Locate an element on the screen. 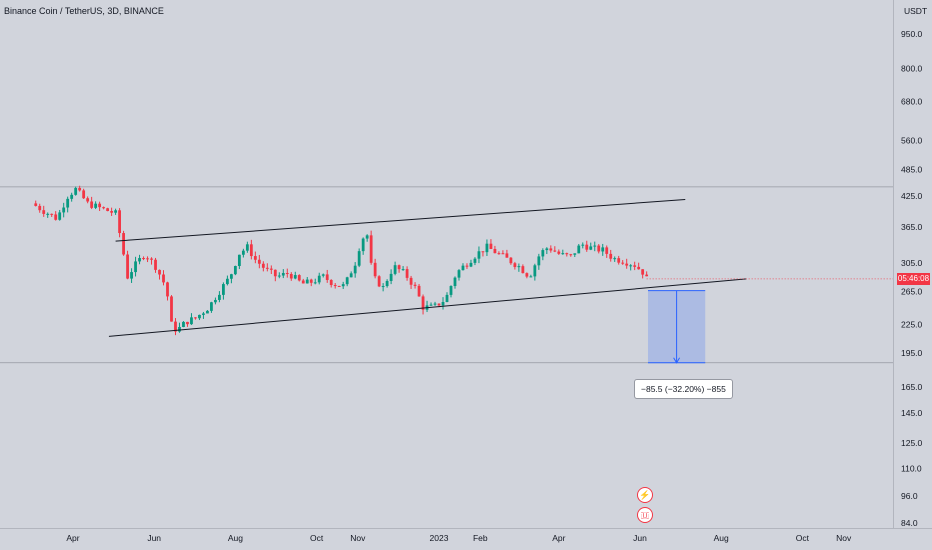 The height and width of the screenshot is (550, 932). y-tick-label: 110.0 is located at coordinates (911, 469).